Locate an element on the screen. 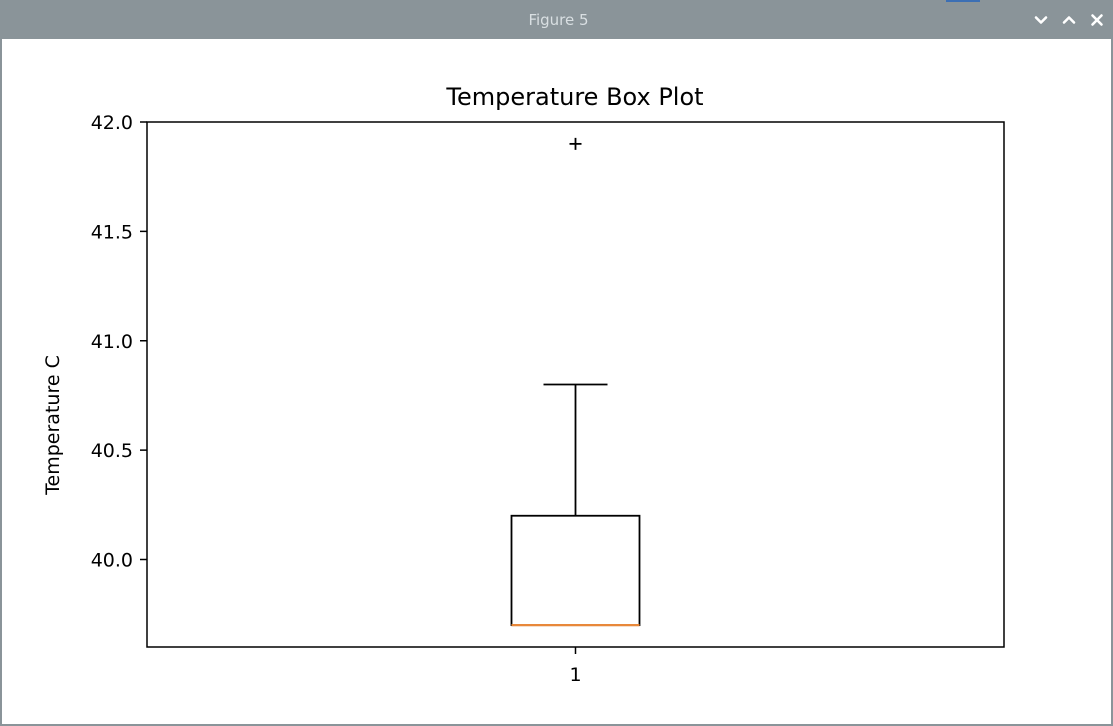  y-ticks: 40.0 40.5 41.0 41.5 42.0 is located at coordinates (119, 342).